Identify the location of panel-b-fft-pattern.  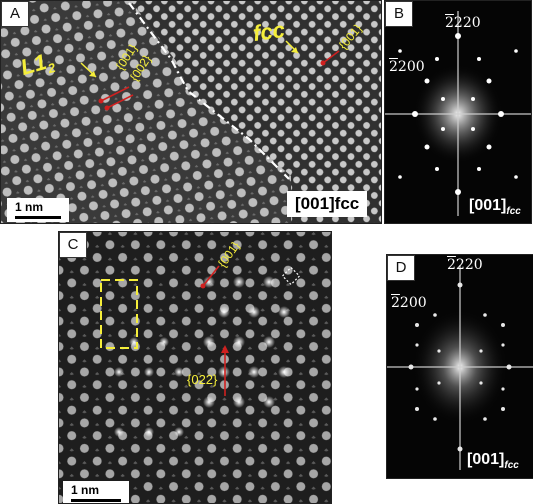
(458, 112).